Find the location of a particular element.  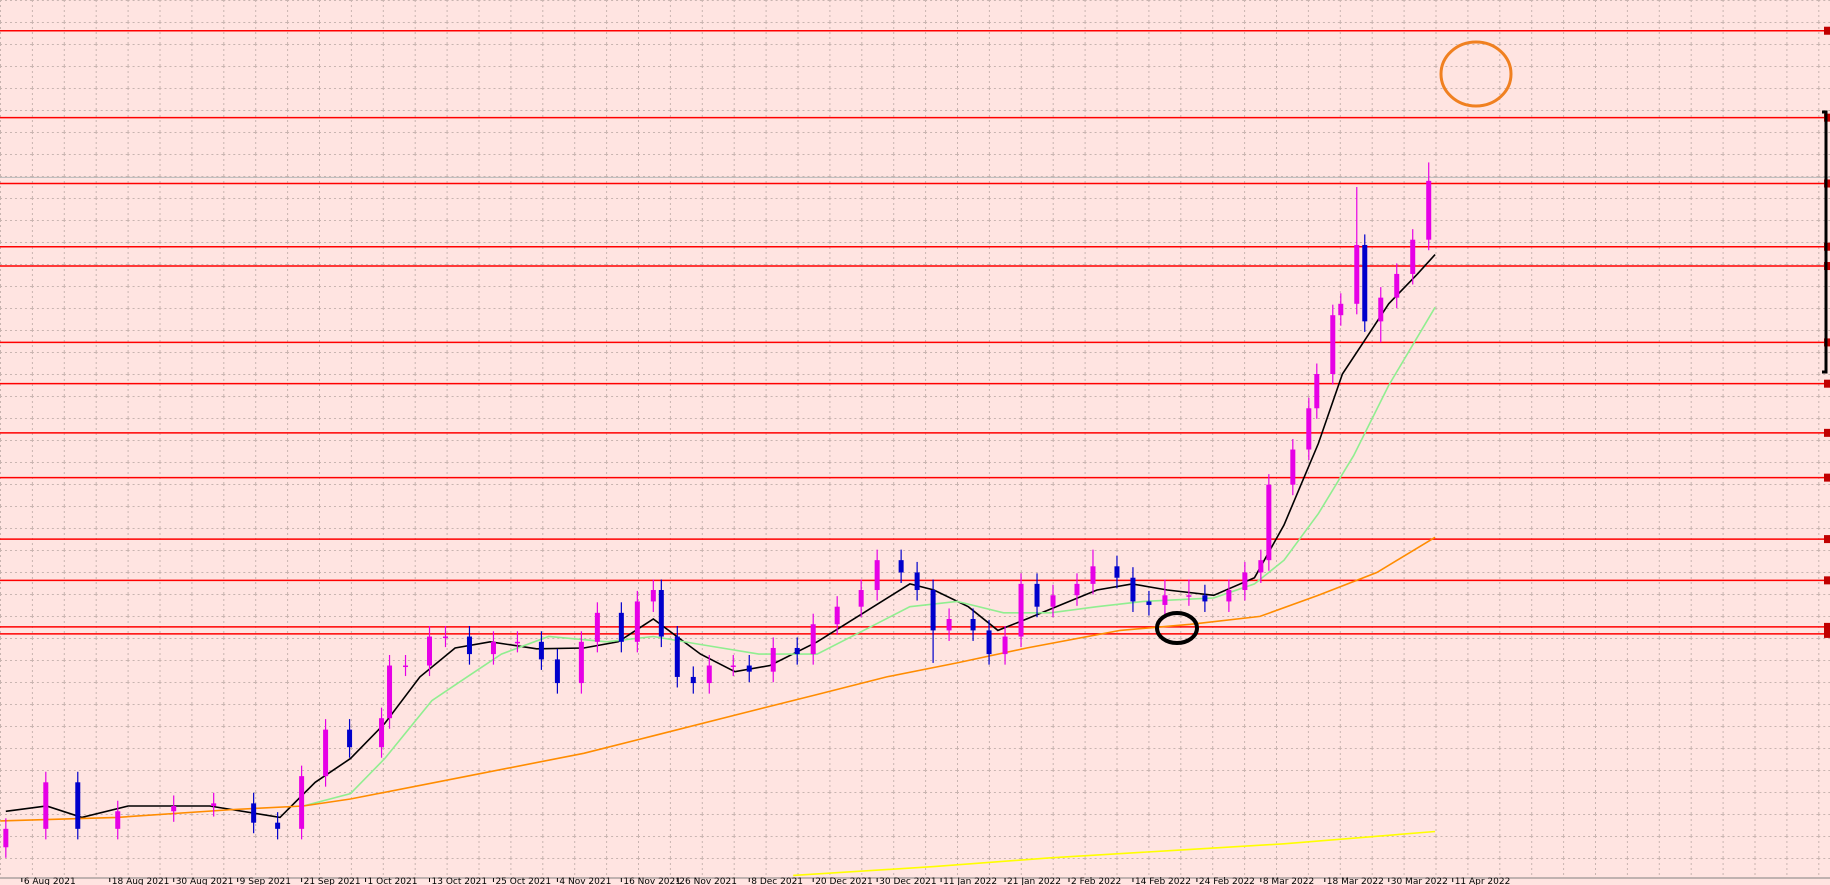

x-tick-label: 8 Dec 2021 is located at coordinates (777, 881).